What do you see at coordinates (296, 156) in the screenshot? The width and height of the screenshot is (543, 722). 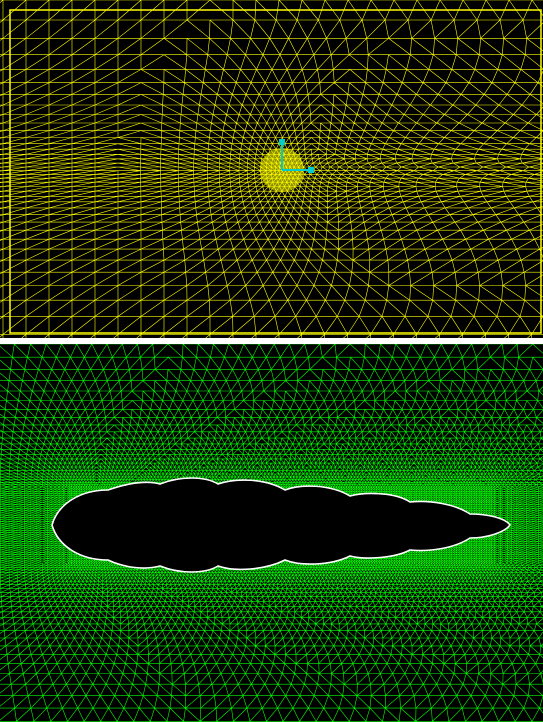 I see `axis-triad-icon` at bounding box center [296, 156].